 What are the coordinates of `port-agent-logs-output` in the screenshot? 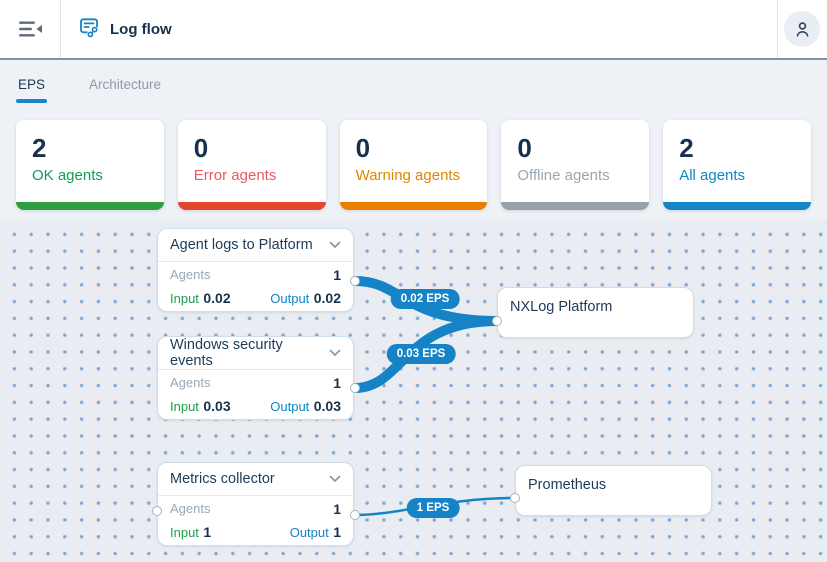 It's located at (355, 281).